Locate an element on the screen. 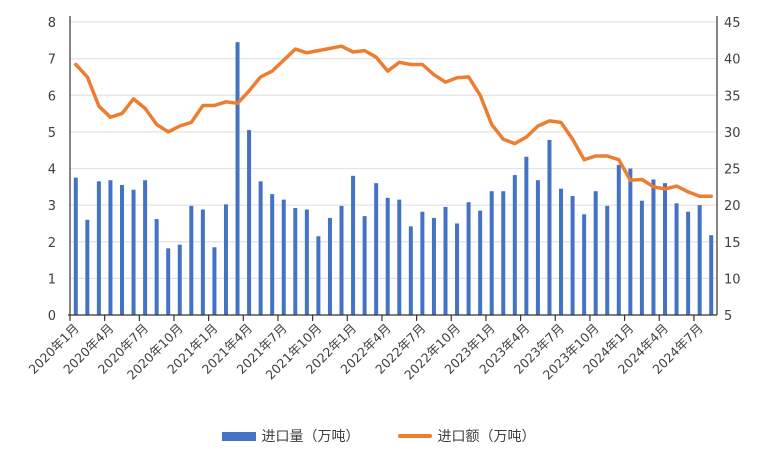 This screenshot has height=466, width=757. legend-swatch-line is located at coordinates (414, 436).